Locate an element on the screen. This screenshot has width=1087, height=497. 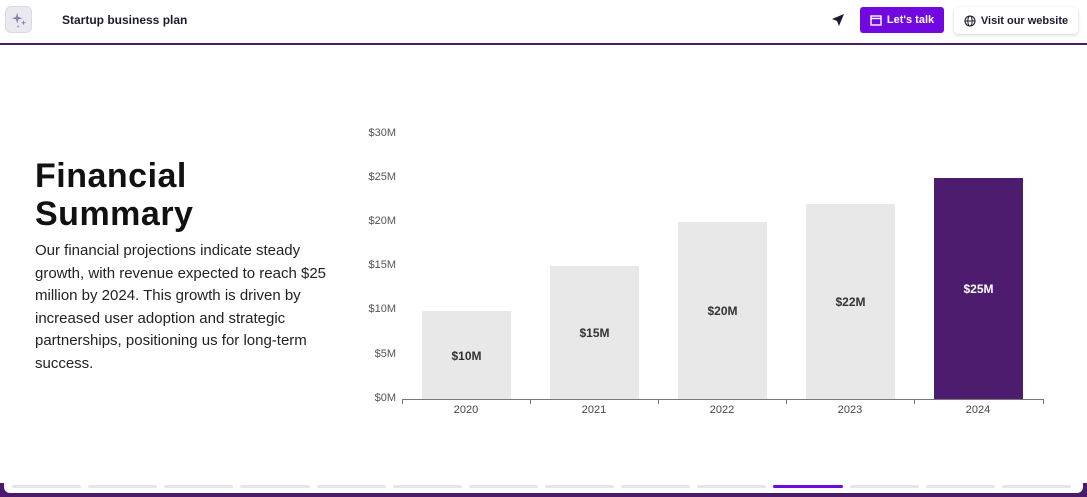
lets-talk-label: Let's talk is located at coordinates (910, 20).